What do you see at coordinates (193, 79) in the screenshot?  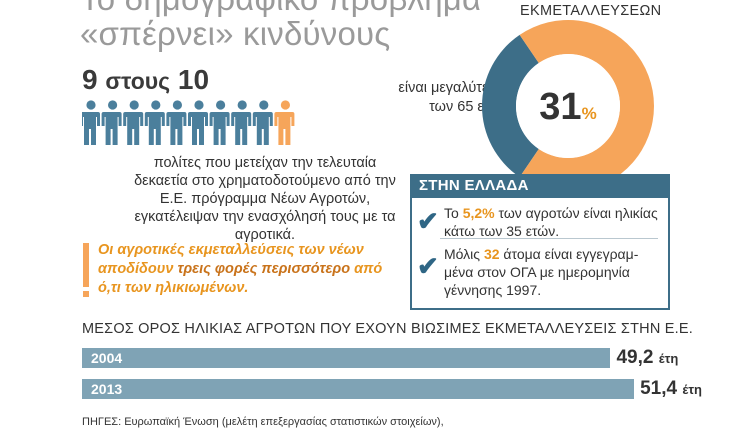 I see `ratio-denominator: 10` at bounding box center [193, 79].